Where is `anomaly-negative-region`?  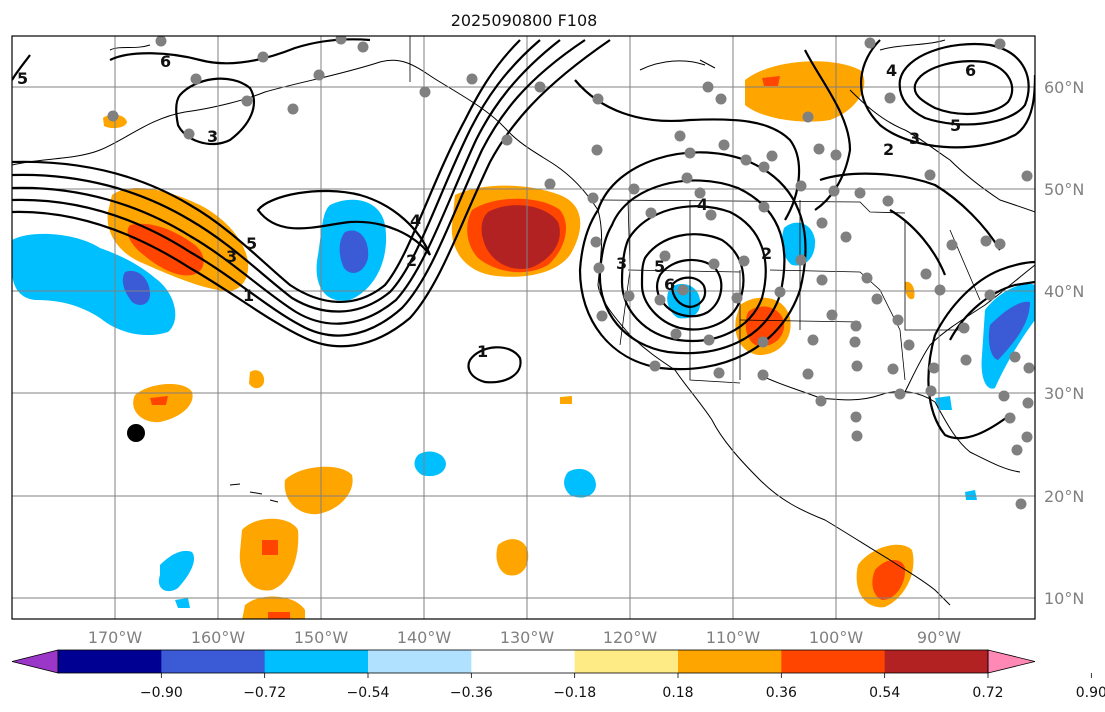 anomaly-negative-region is located at coordinates (94, 284).